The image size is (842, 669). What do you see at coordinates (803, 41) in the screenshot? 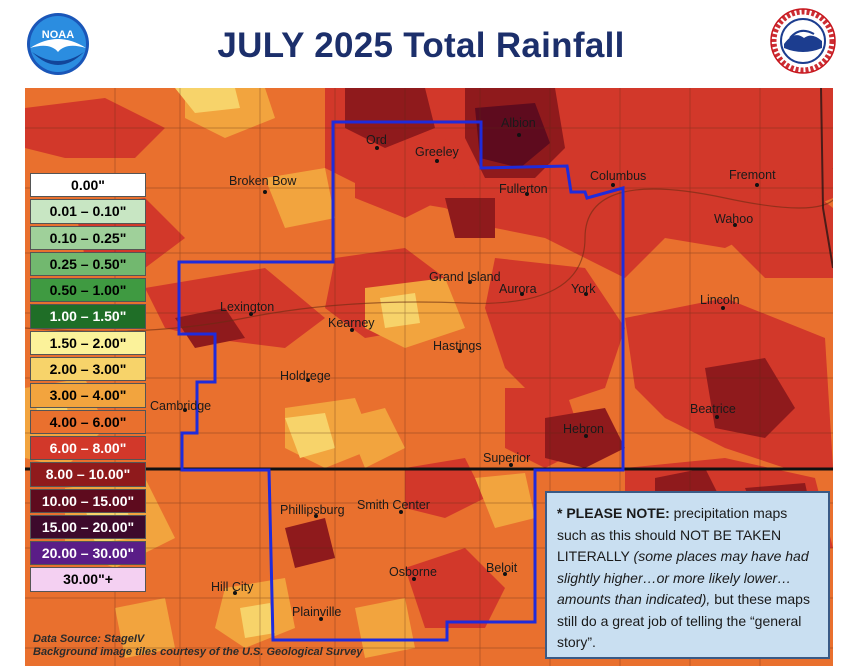
I see `nws-logo-icon` at bounding box center [803, 41].